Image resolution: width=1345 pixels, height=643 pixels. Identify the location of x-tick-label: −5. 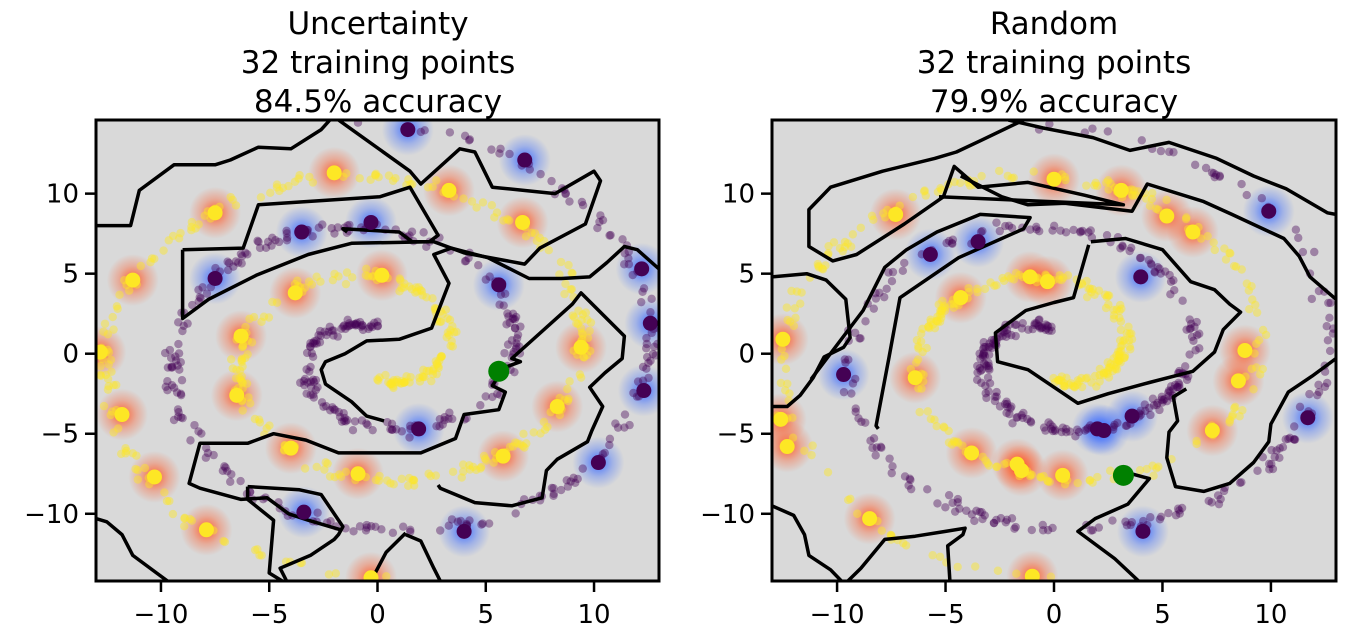
(945, 615).